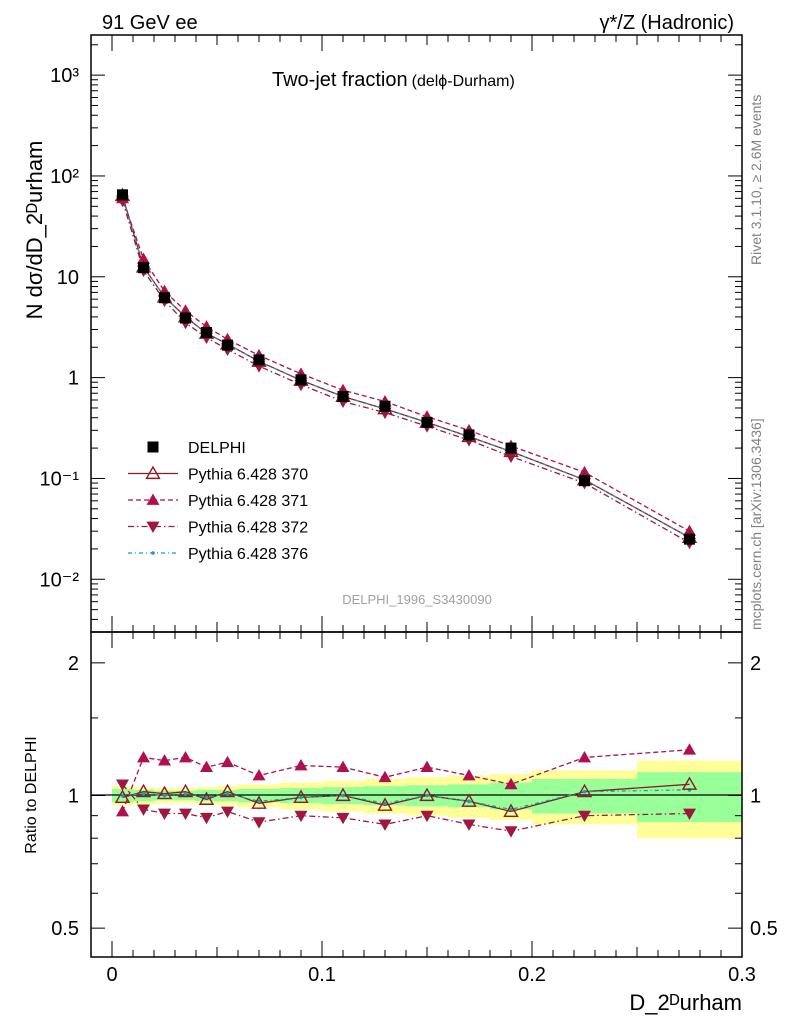 The width and height of the screenshot is (786, 1024). Describe the element at coordinates (31, 794) in the screenshot. I see `ratio-y-axis-label: Ratio to DELPHI` at that location.